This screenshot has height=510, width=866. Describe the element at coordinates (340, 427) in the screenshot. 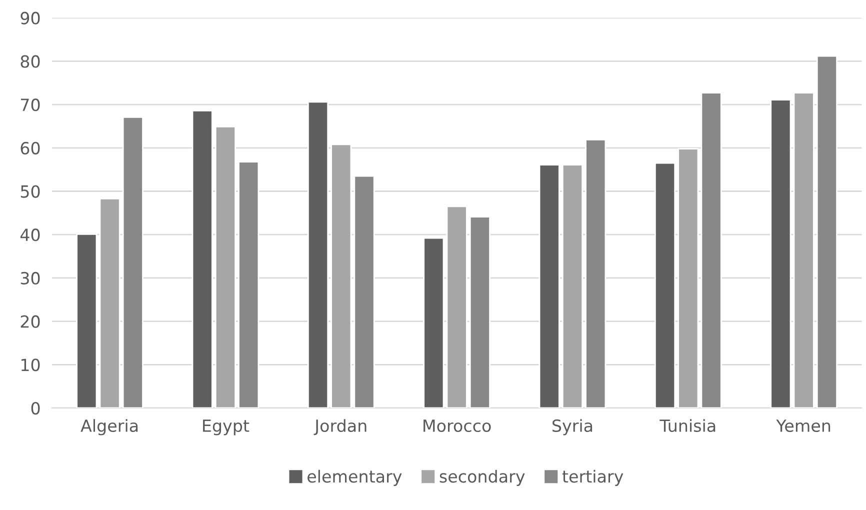

I see `x-tick-label: Jordan` at that location.